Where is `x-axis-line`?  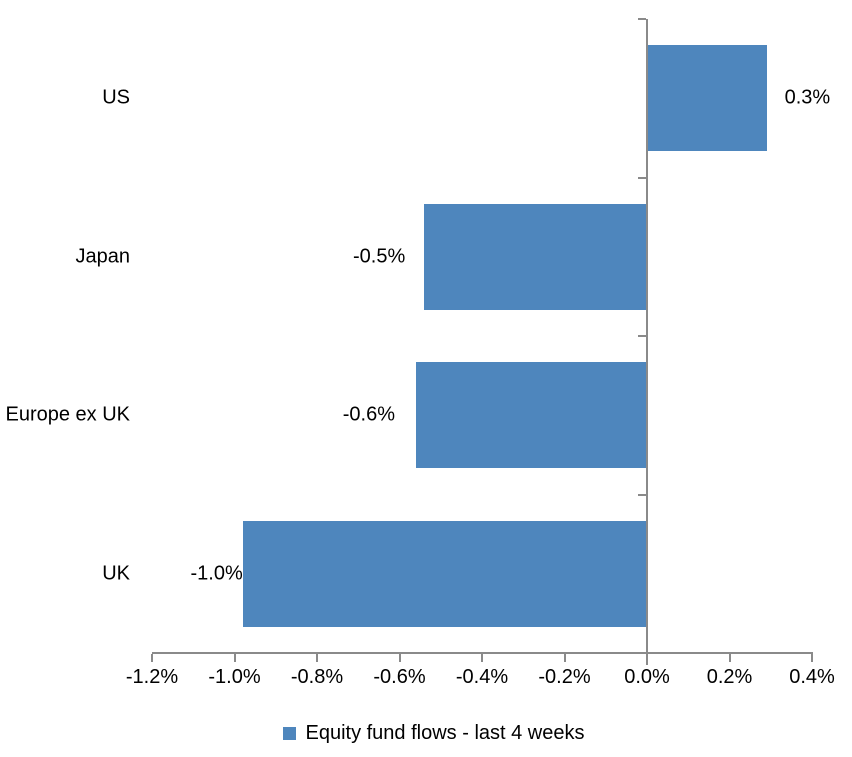 x-axis-line is located at coordinates (482, 653).